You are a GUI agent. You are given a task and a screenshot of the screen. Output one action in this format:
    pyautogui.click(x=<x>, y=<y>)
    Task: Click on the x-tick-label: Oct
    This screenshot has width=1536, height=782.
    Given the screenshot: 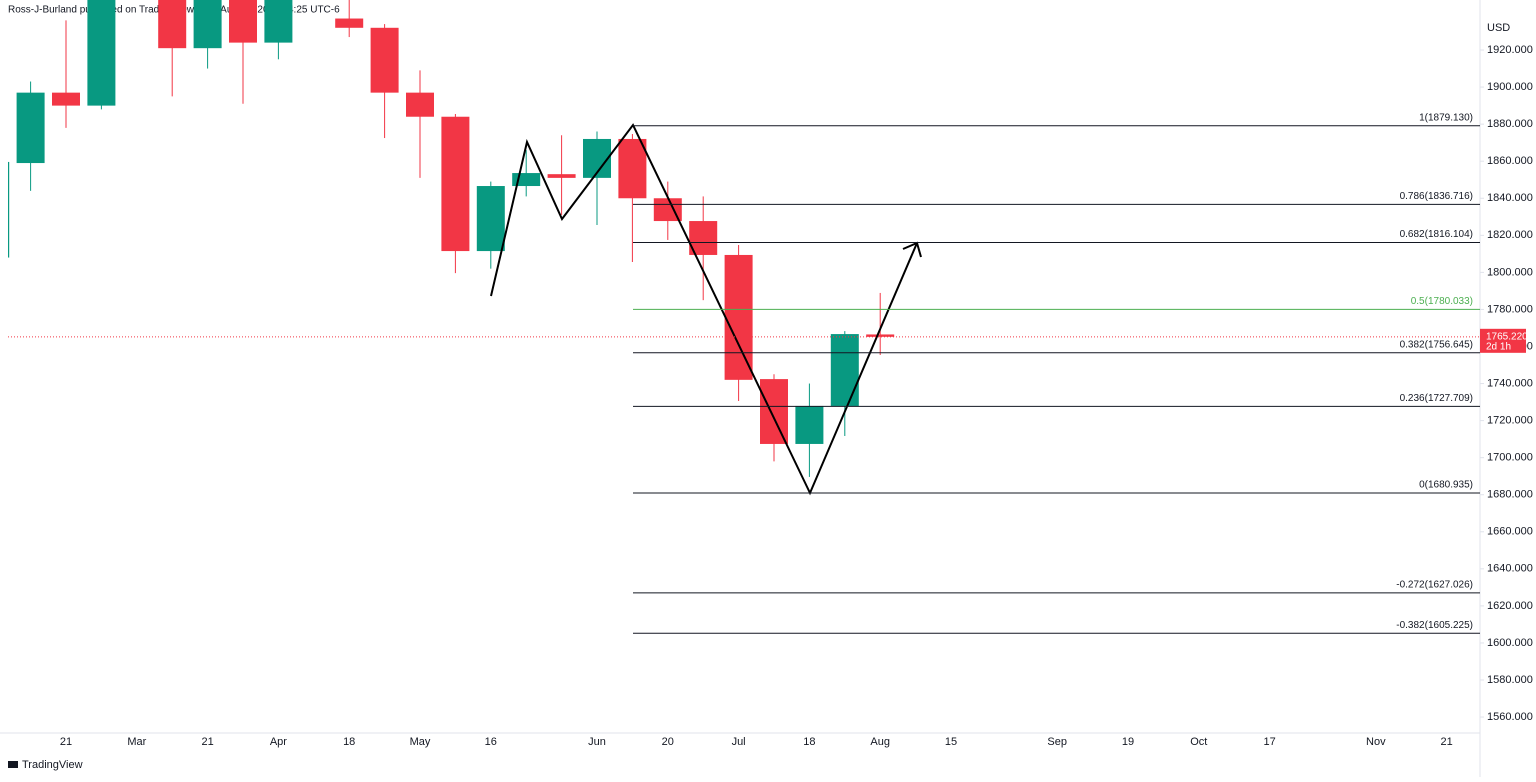 What is the action you would take?
    pyautogui.click(x=1198, y=742)
    